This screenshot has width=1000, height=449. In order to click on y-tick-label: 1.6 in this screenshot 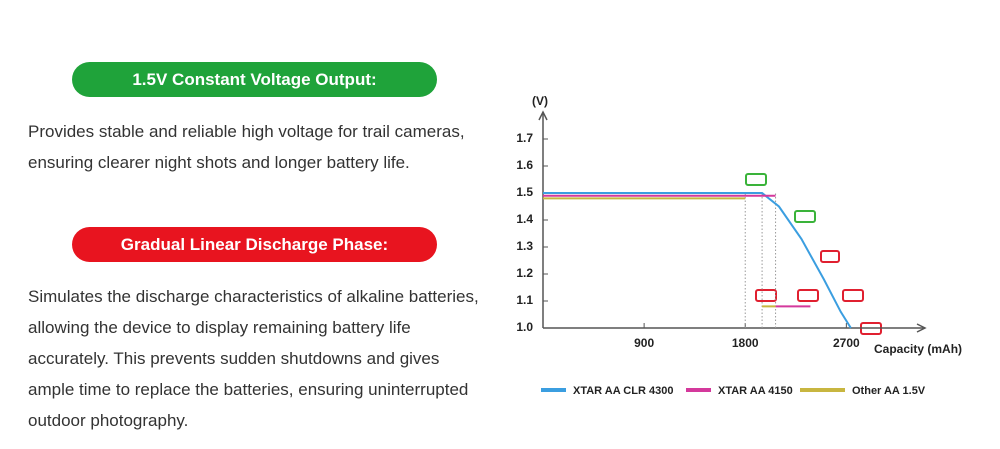, I will do `click(524, 165)`.